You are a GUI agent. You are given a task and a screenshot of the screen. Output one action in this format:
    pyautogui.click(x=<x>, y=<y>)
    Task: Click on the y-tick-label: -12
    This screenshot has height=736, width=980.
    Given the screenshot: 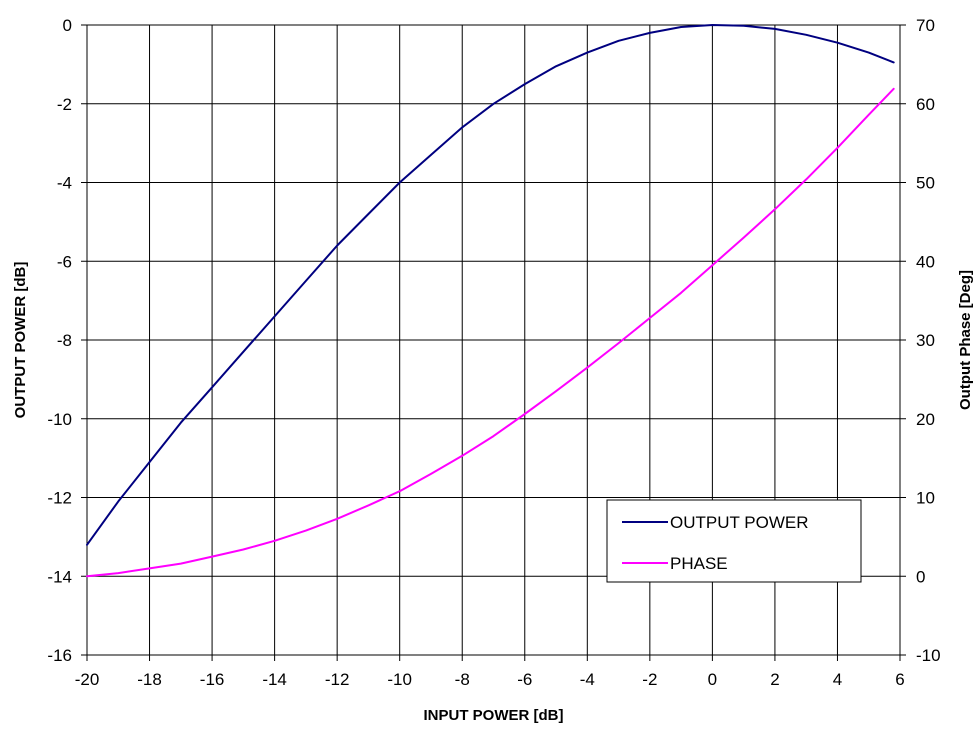 What is the action you would take?
    pyautogui.click(x=59, y=498)
    